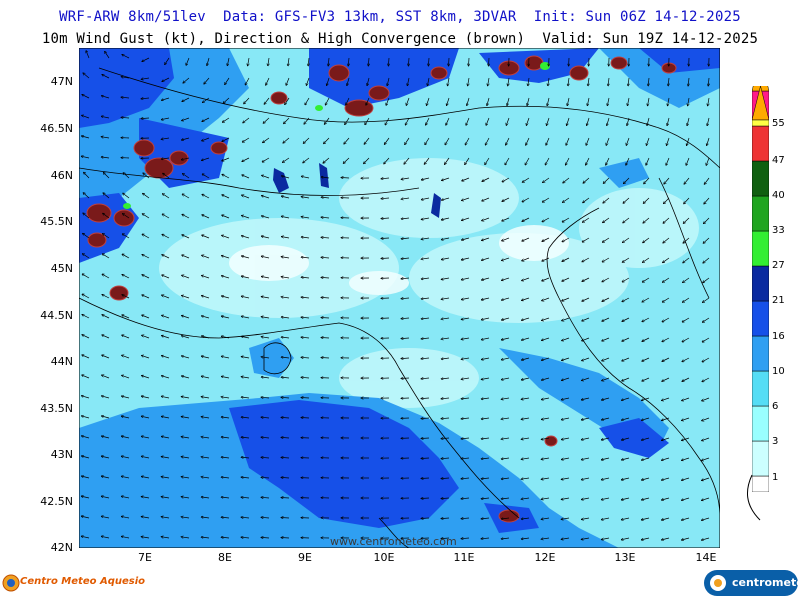  I want to click on lon-label: 9E, so click(305, 557).